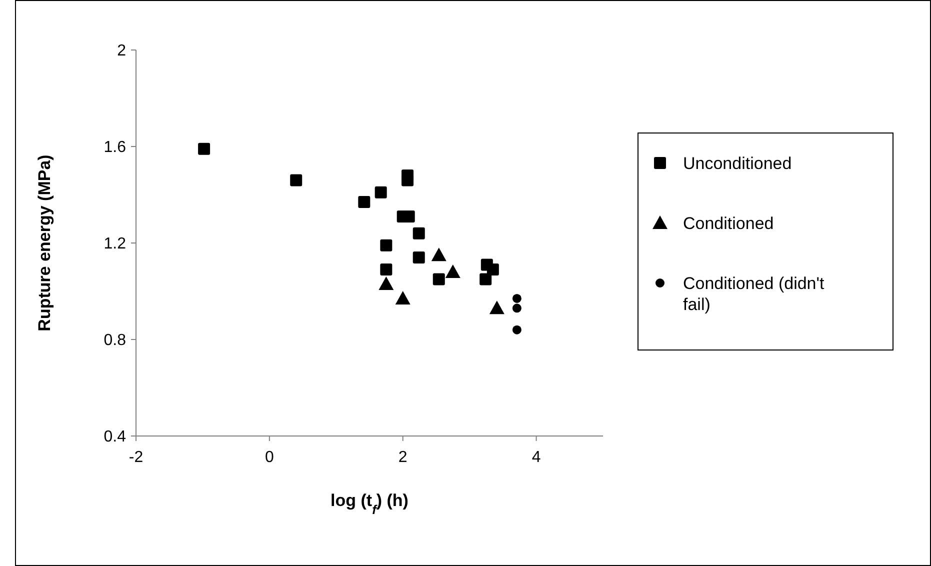 The width and height of the screenshot is (931, 566). What do you see at coordinates (121, 51) in the screenshot?
I see `y-tick-label: 2` at bounding box center [121, 51].